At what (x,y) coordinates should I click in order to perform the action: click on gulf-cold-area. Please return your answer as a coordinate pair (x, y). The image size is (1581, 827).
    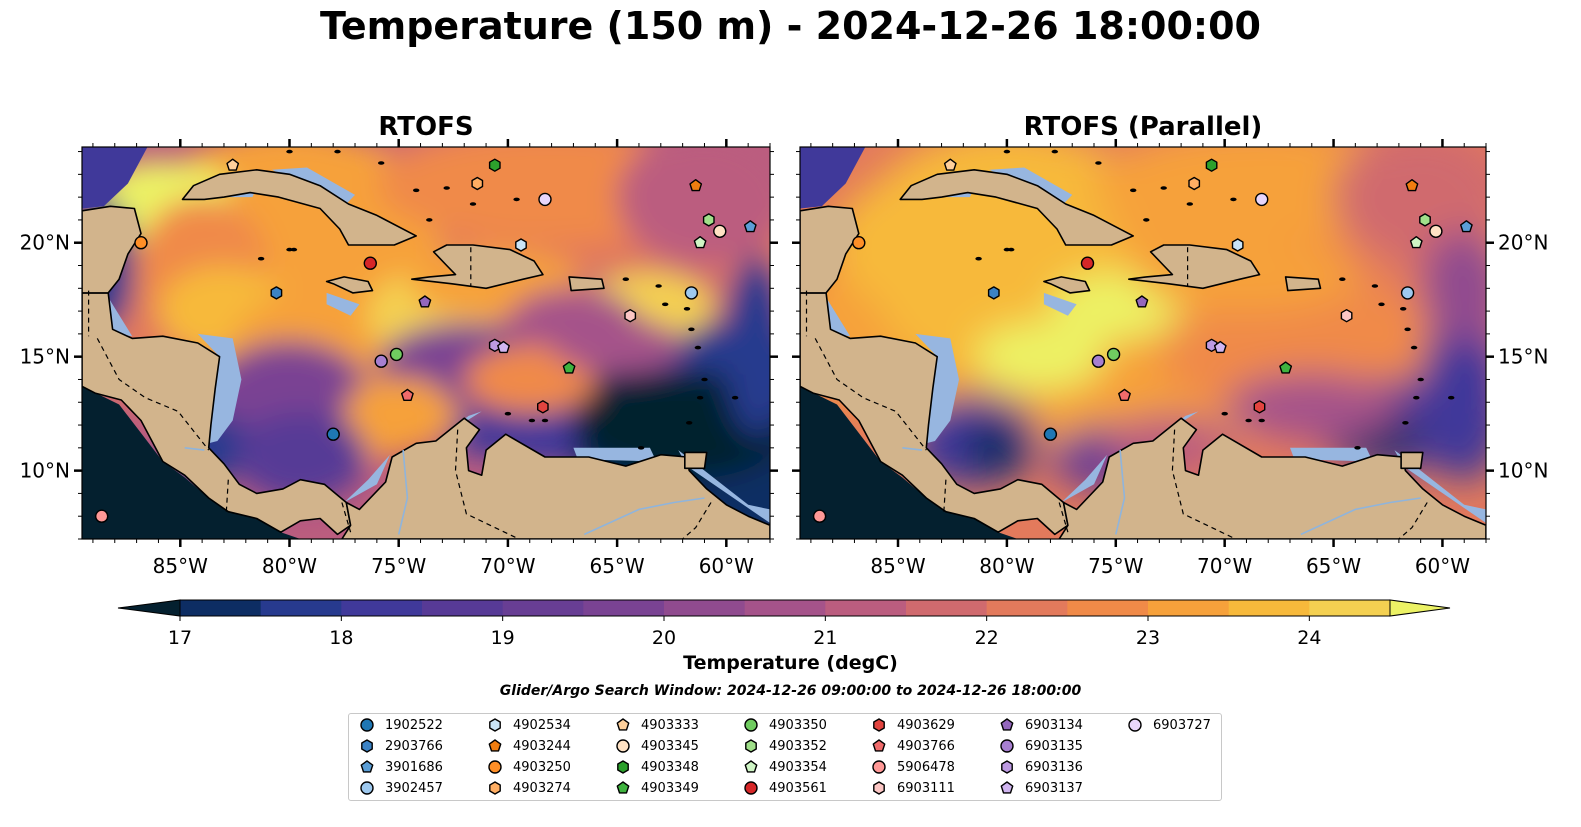
    Looking at the image, I should click on (833, 178).